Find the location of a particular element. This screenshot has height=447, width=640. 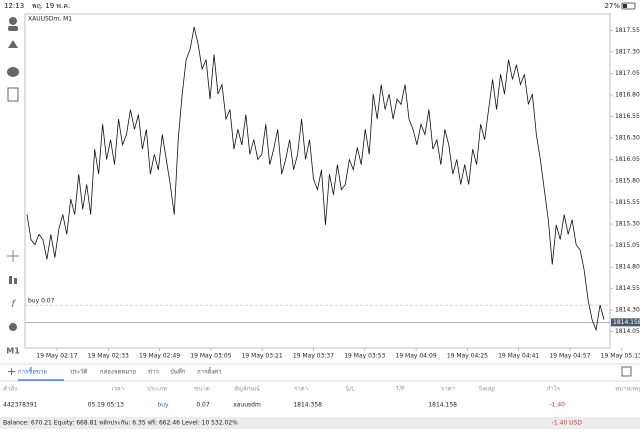

balance-bar is located at coordinates (320, 423).